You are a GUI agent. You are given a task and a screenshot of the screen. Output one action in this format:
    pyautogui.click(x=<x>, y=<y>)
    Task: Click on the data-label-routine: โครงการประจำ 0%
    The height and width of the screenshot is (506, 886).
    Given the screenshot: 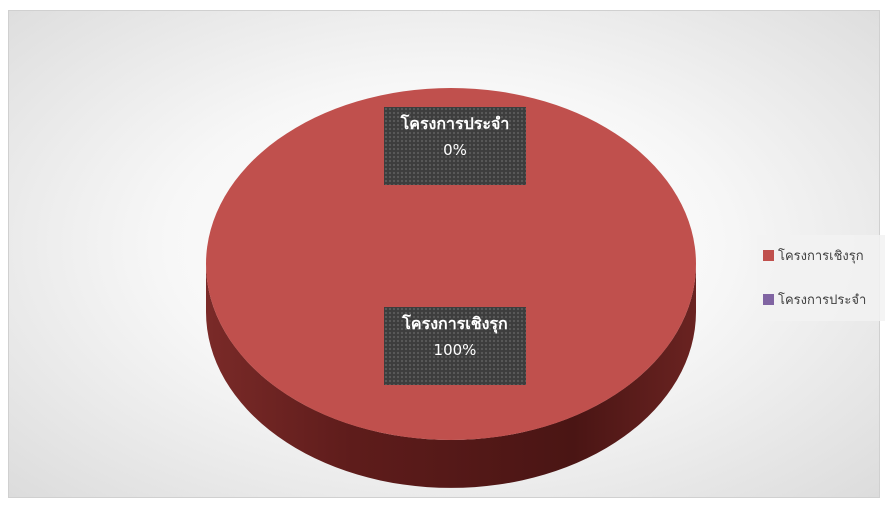 What is the action you would take?
    pyautogui.click(x=455, y=146)
    